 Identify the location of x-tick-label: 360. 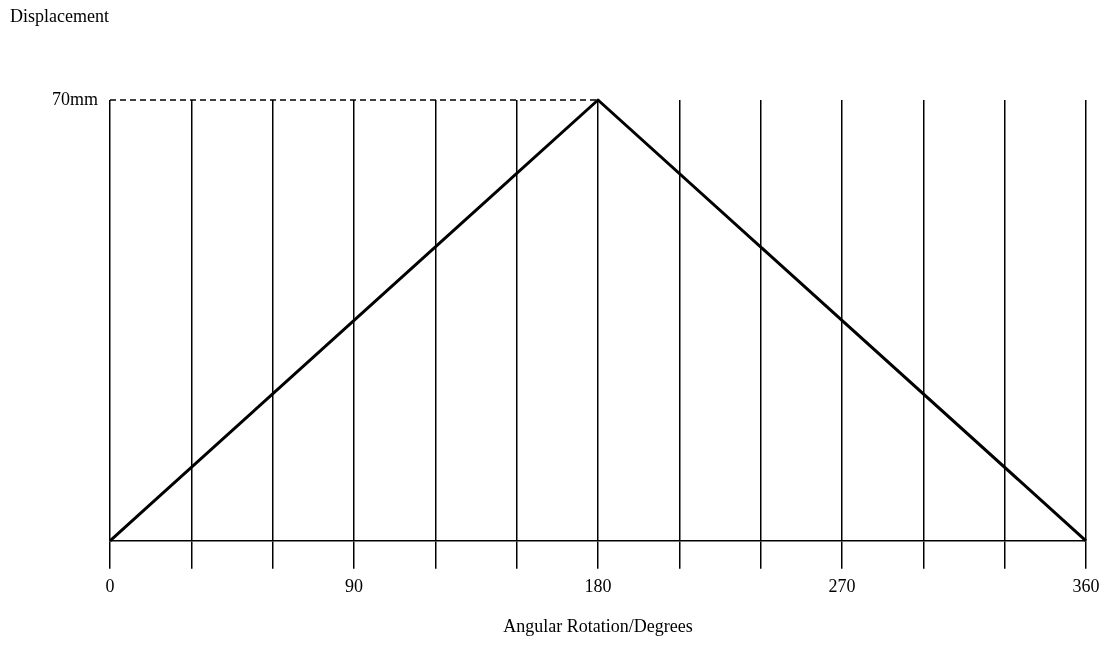
(1086, 586).